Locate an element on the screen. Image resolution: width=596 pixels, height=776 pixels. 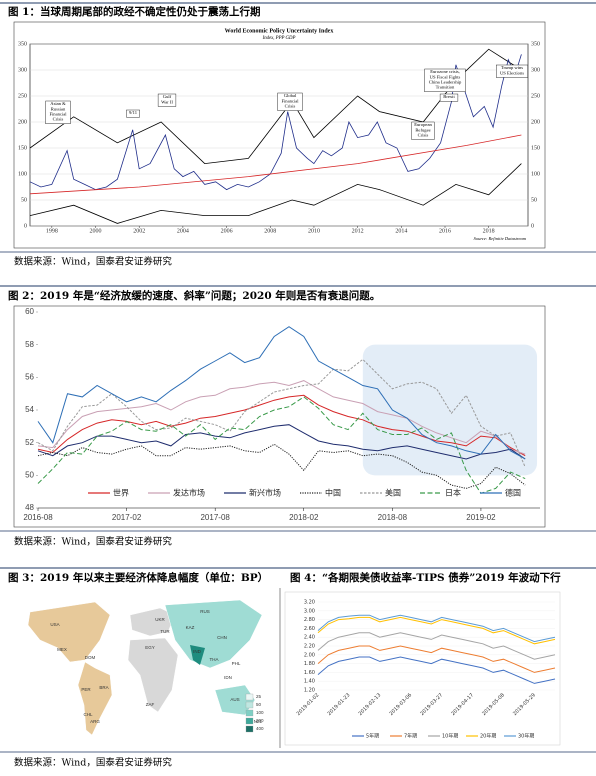
annotation: 9/11 is located at coordinates (133, 112).